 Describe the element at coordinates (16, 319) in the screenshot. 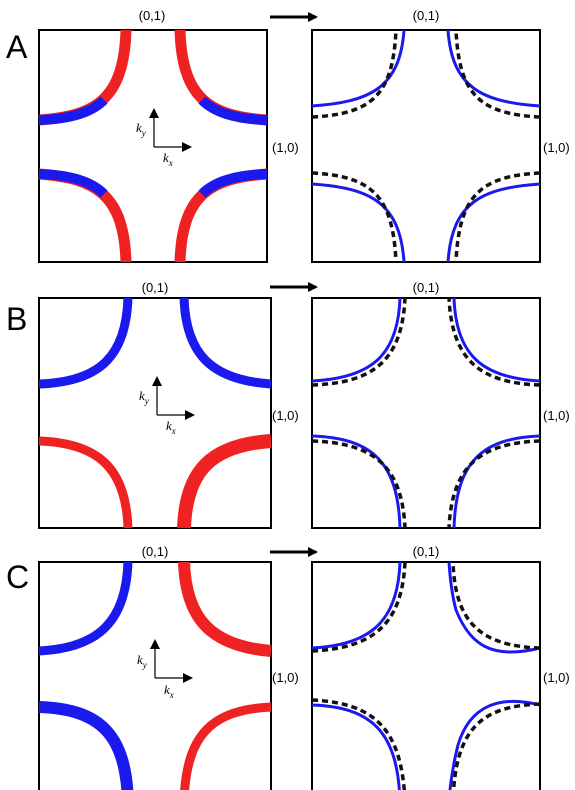

I see `panel-letter-b: B` at that location.